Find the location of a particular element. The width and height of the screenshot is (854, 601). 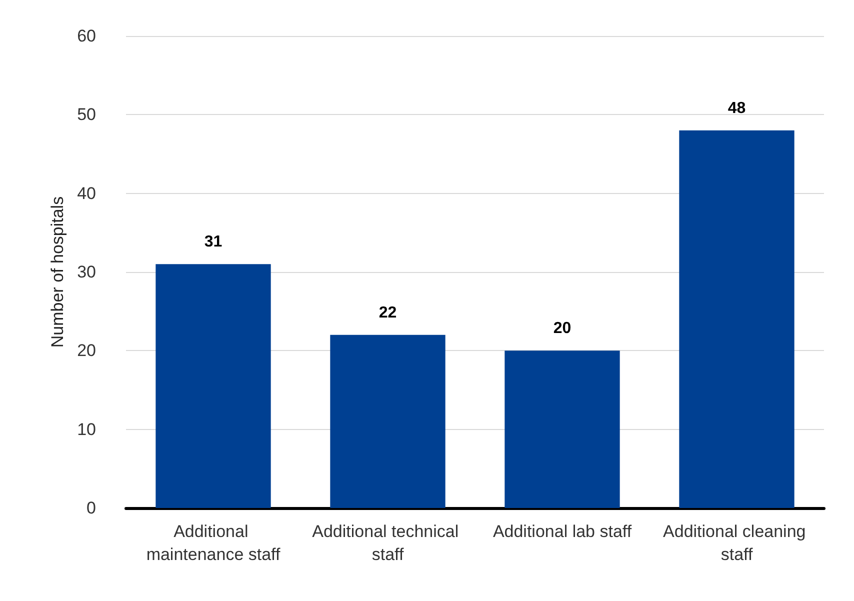

y-tick-label: 0 is located at coordinates (91, 508).